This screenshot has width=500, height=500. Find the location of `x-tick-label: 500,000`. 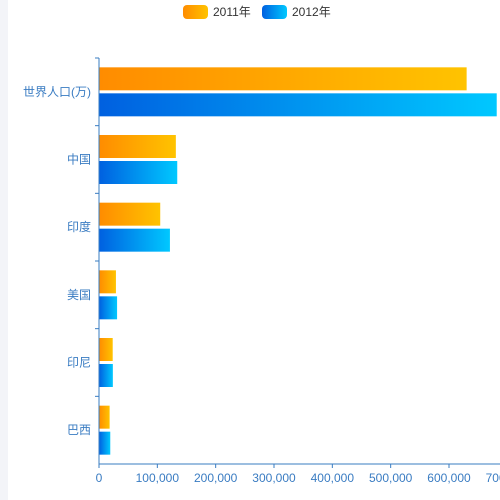

x-tick-label: 500,000 is located at coordinates (391, 478).